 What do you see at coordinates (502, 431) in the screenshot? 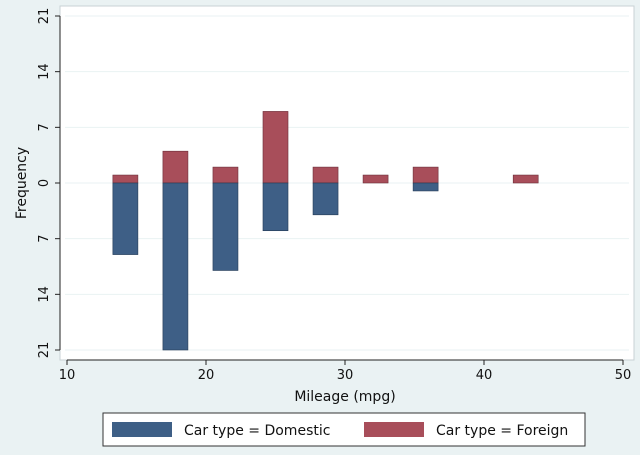
I see `legend-label-foreign: Car type = Foreign` at bounding box center [502, 431].